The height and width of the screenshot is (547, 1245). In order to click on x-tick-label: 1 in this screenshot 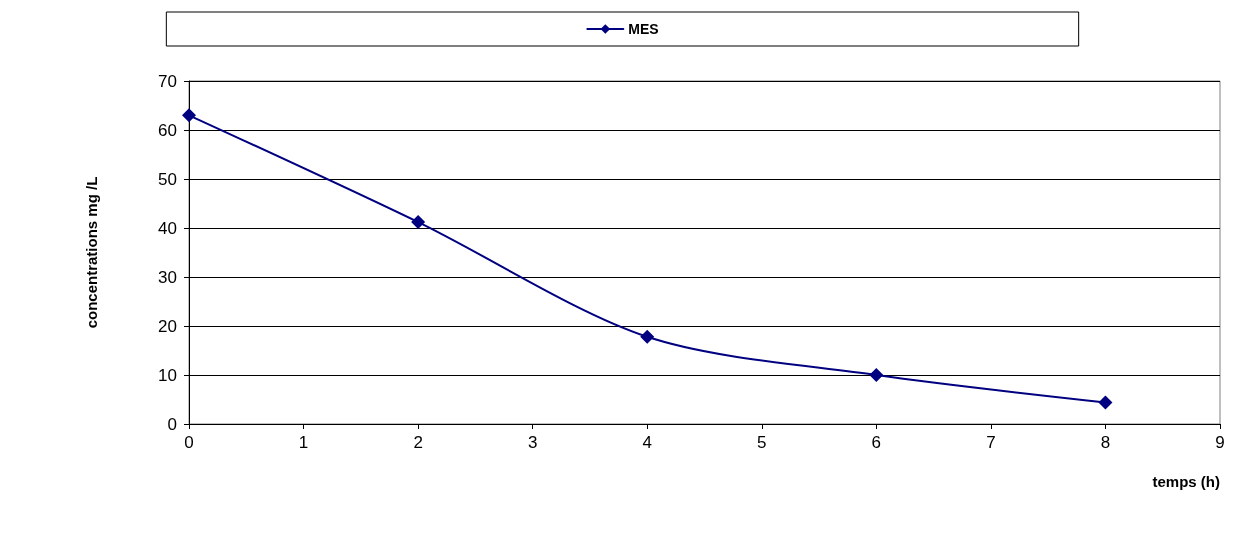, I will do `click(303, 442)`.